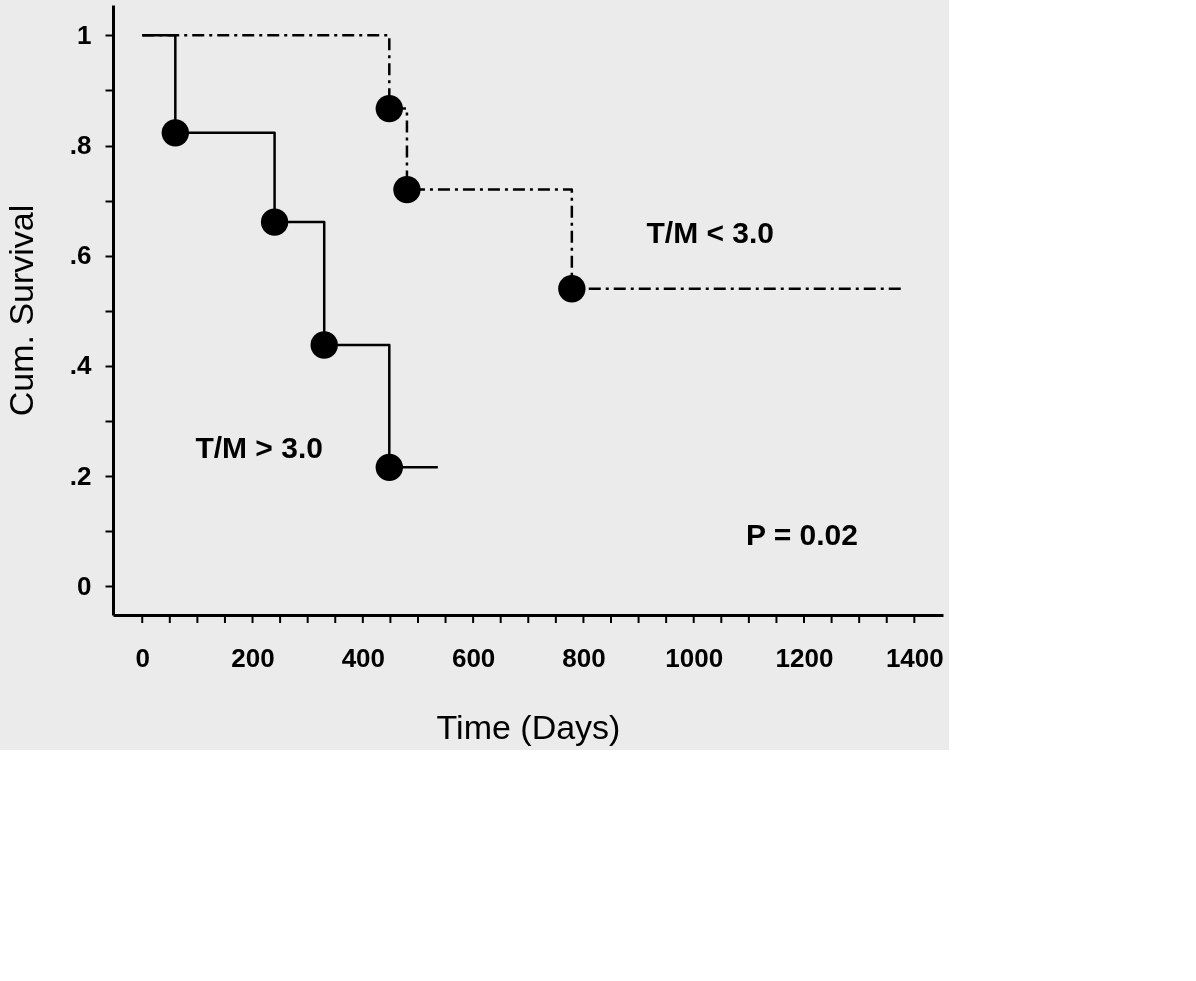  What do you see at coordinates (80, 255) in the screenshot?
I see `y-tick-label: .6` at bounding box center [80, 255].